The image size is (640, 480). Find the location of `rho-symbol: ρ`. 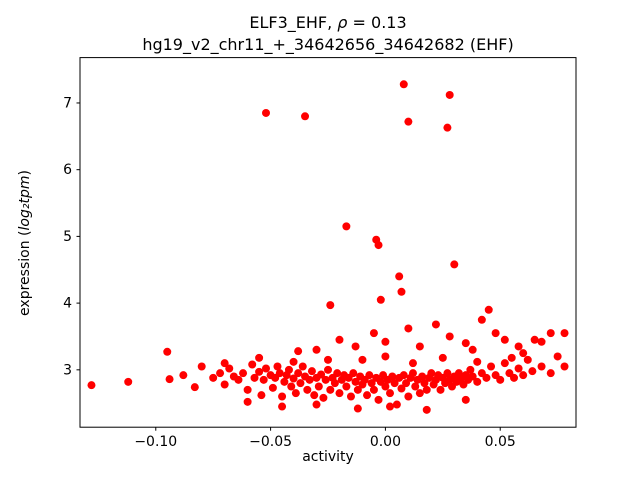

rho-symbol: ρ is located at coordinates (342, 22).